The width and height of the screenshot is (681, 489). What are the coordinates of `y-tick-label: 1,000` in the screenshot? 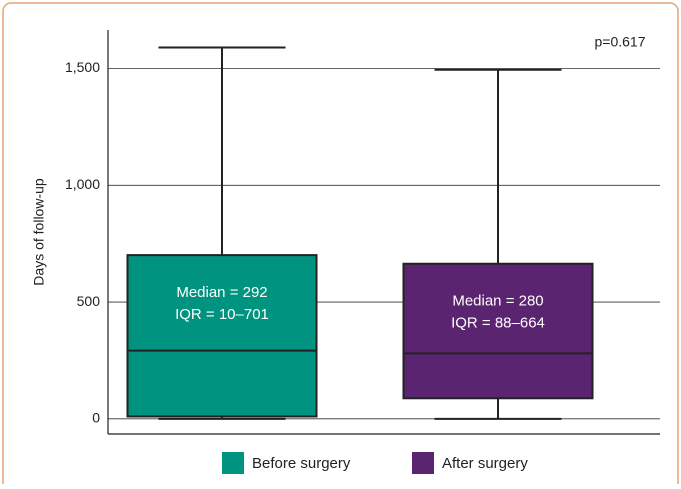 It's located at (82, 184).